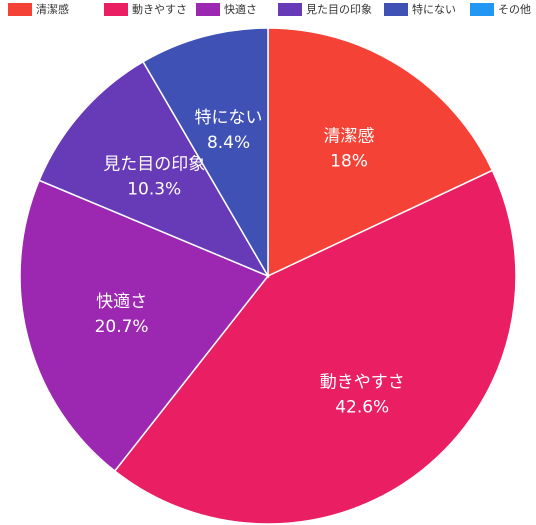  I want to click on slice-value: 10.3%, so click(154, 189).